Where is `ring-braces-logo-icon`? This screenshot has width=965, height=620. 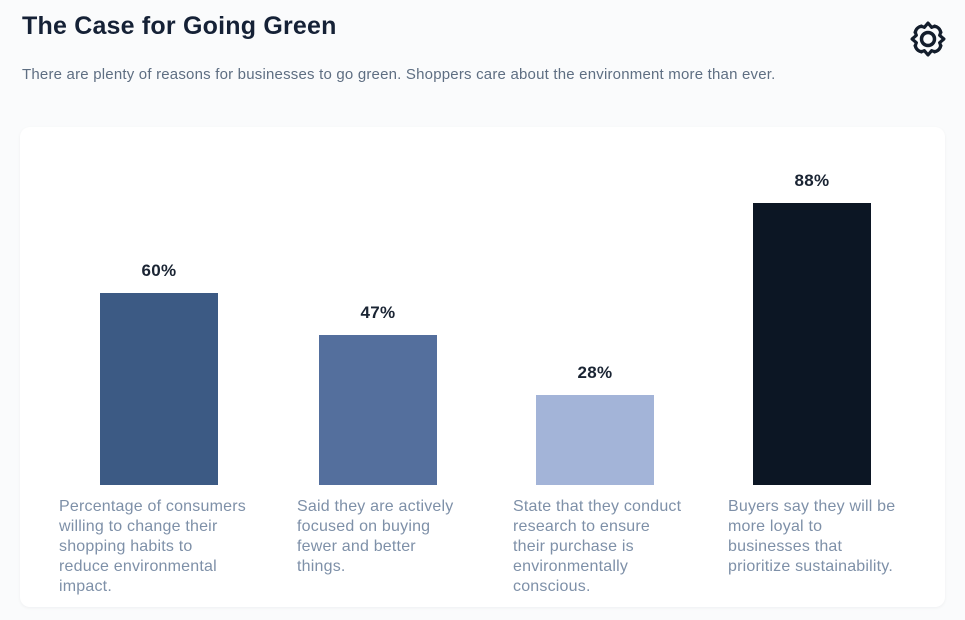 ring-braces-logo-icon is located at coordinates (928, 39).